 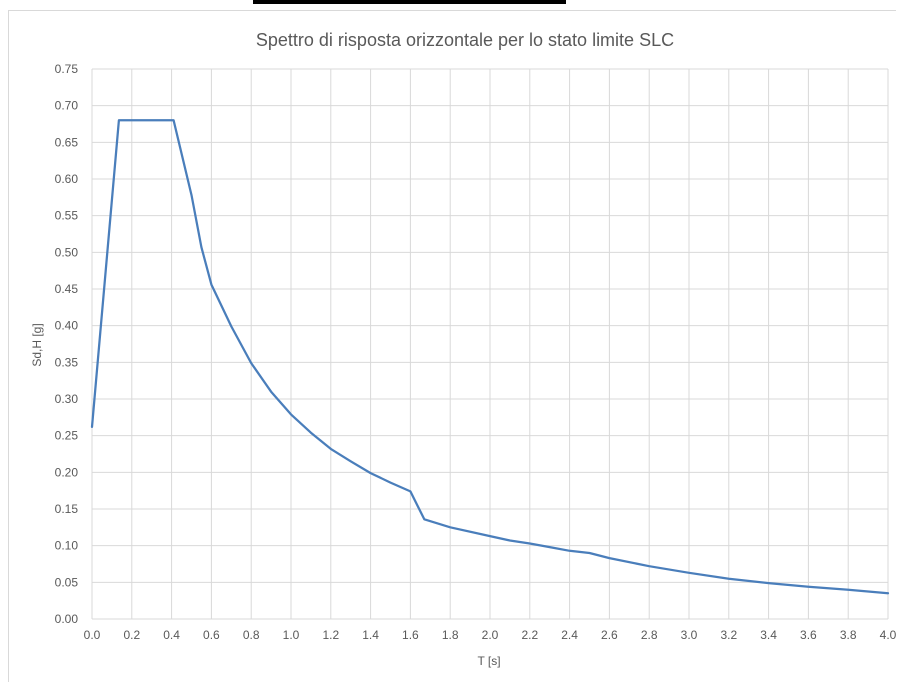 What do you see at coordinates (211, 635) in the screenshot?
I see `x-tick-label: 0.6` at bounding box center [211, 635].